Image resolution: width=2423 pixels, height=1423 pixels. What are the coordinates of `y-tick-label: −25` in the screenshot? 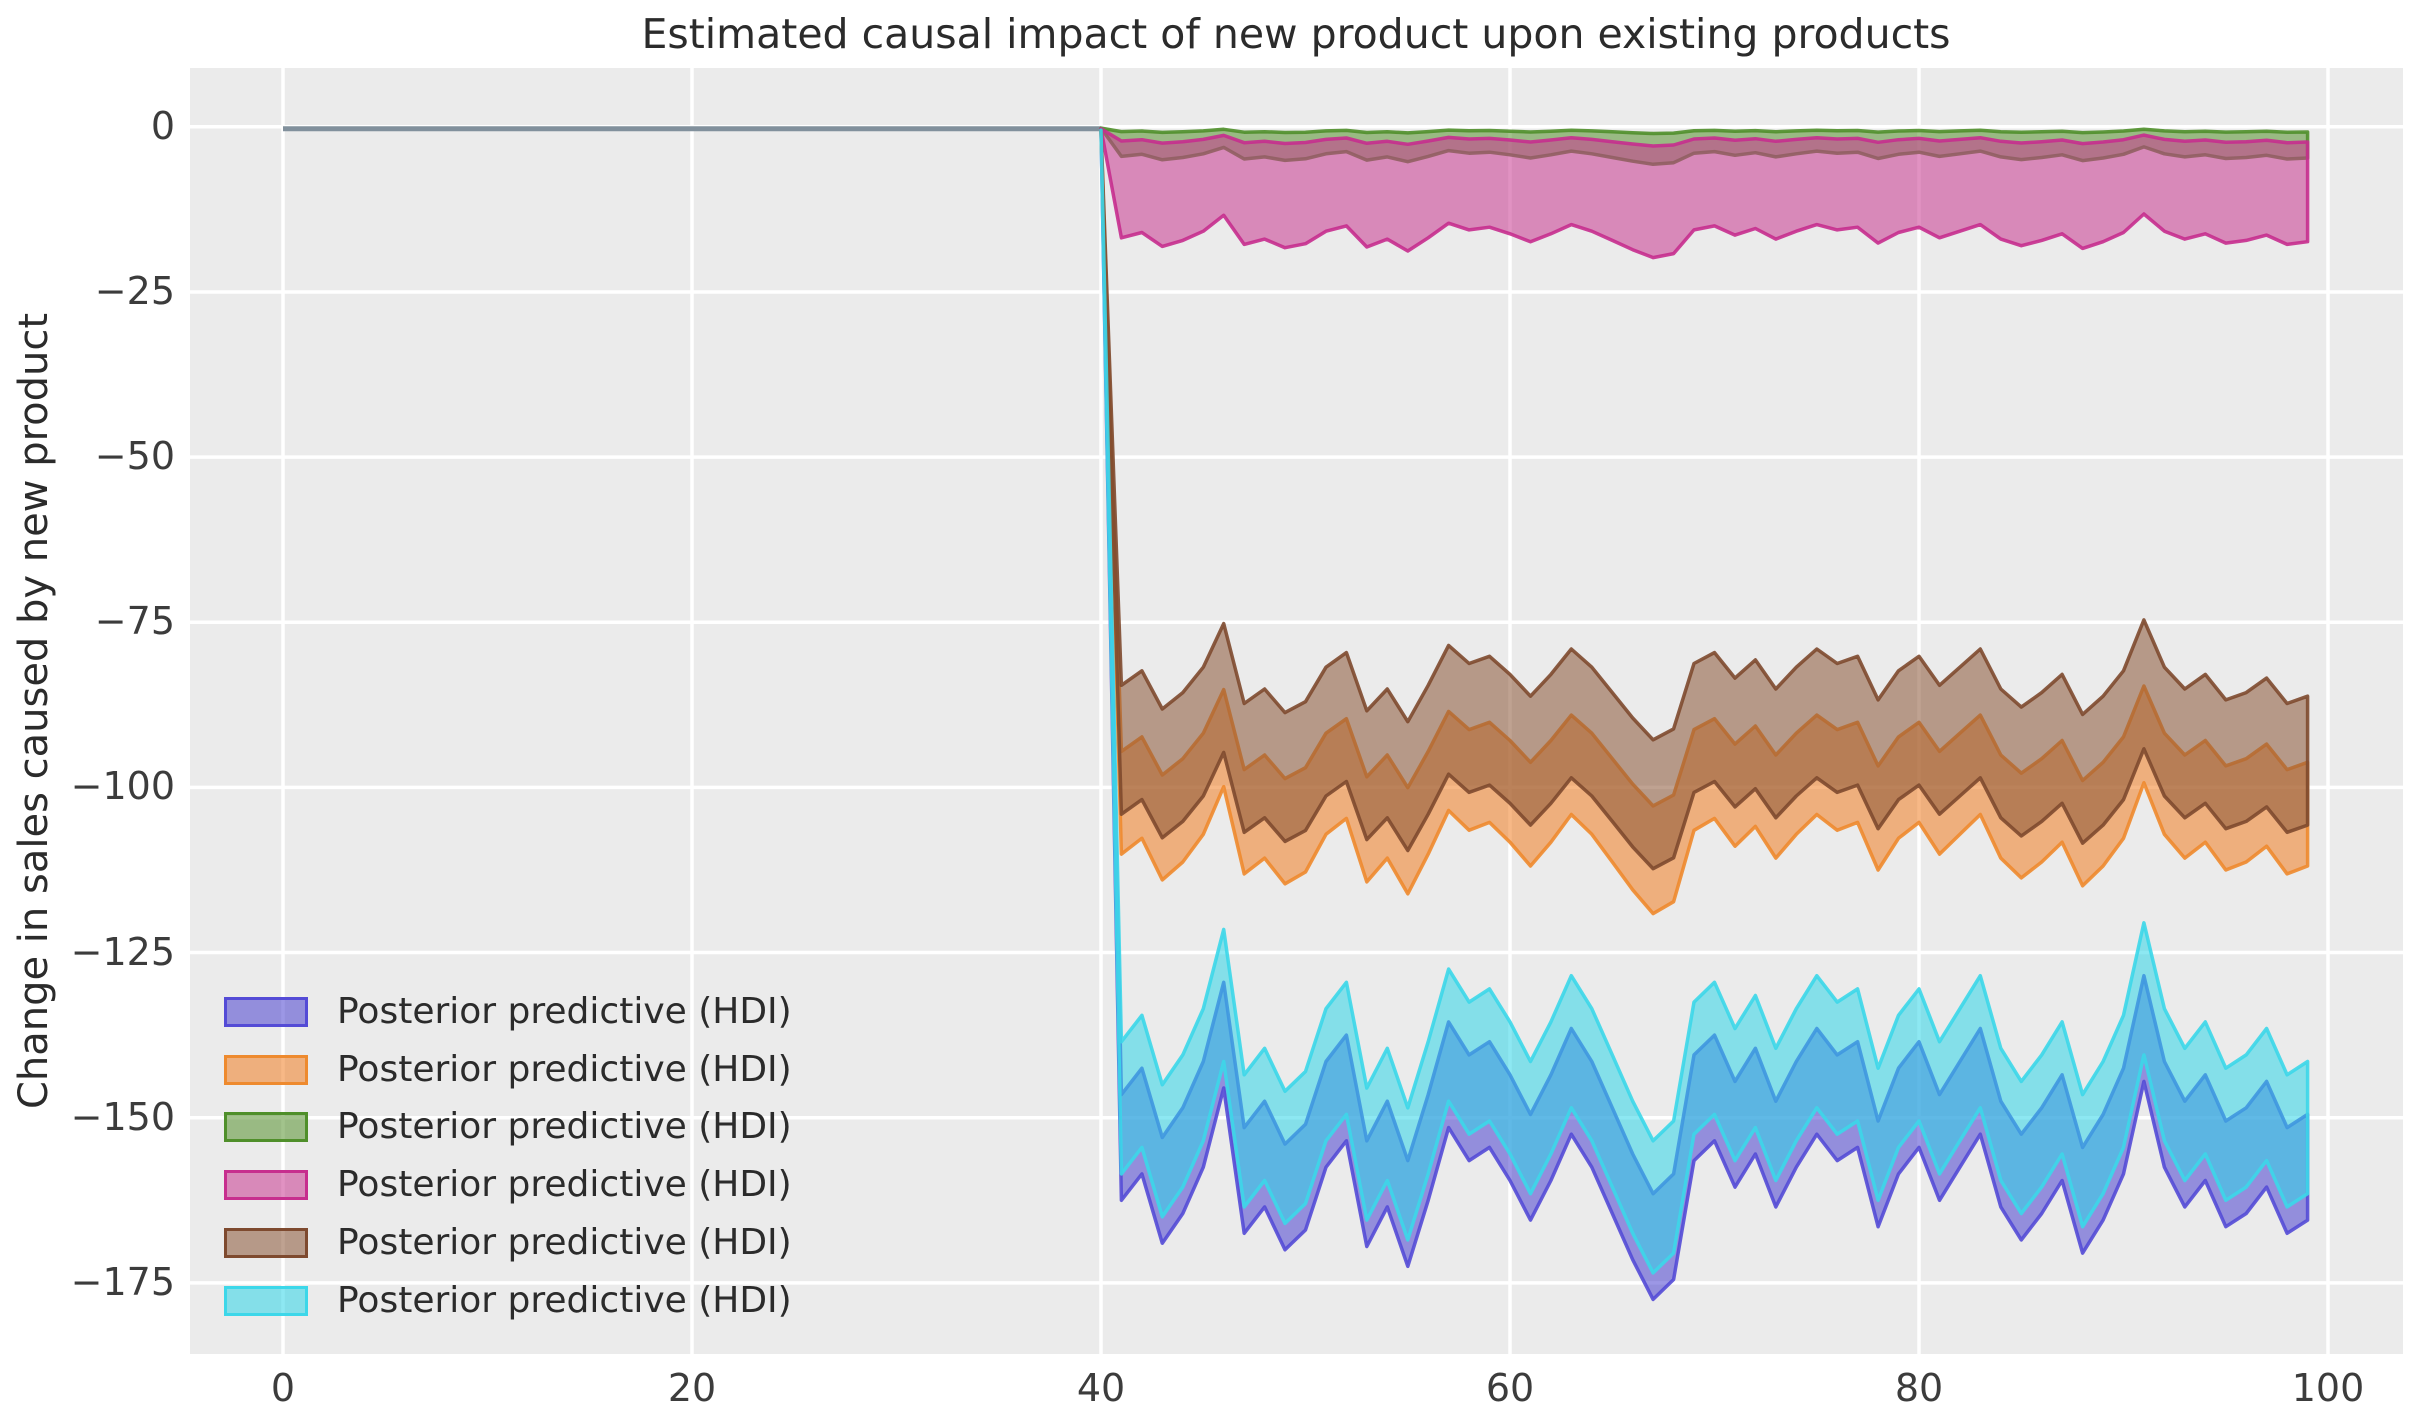 It's located at (134, 291).